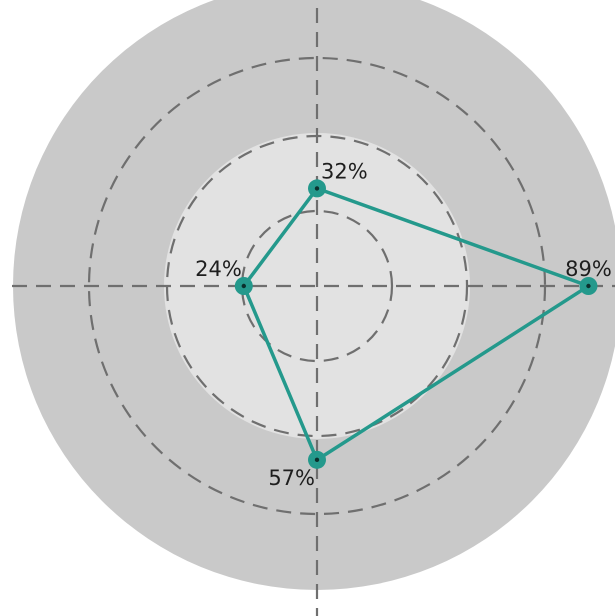 The width and height of the screenshot is (615, 616). What do you see at coordinates (218, 269) in the screenshot?
I see `data-label-left: 24%` at bounding box center [218, 269].